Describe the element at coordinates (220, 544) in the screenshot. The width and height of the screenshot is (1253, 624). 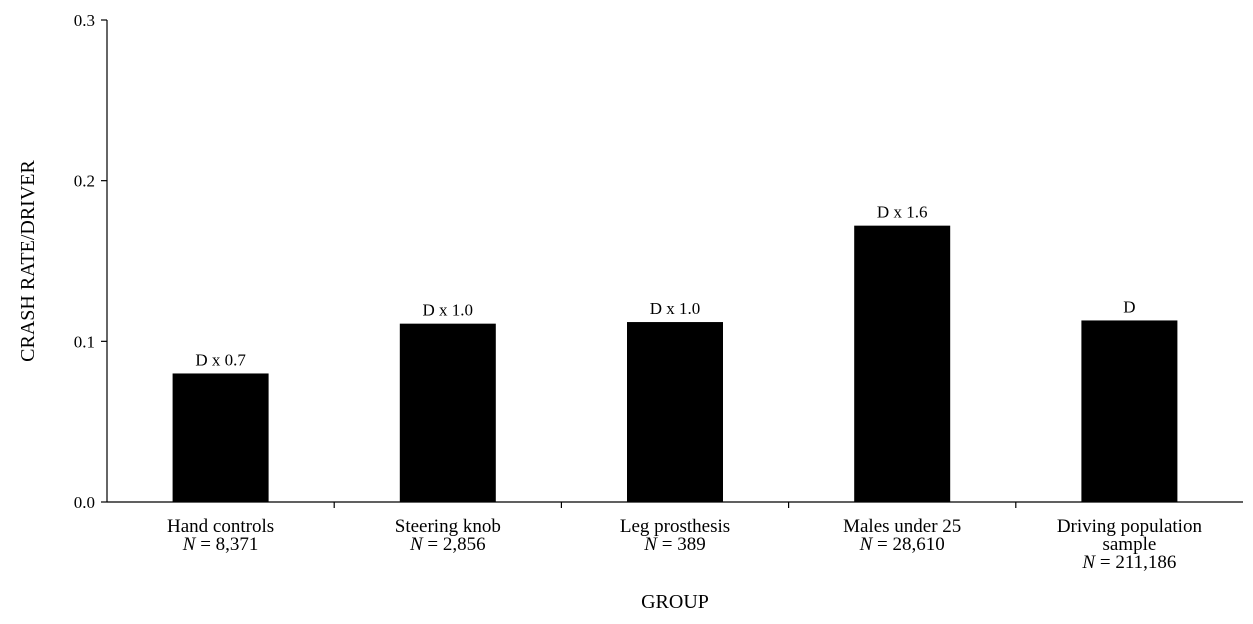
I see `x-category-n-label: N = 8,371` at that location.